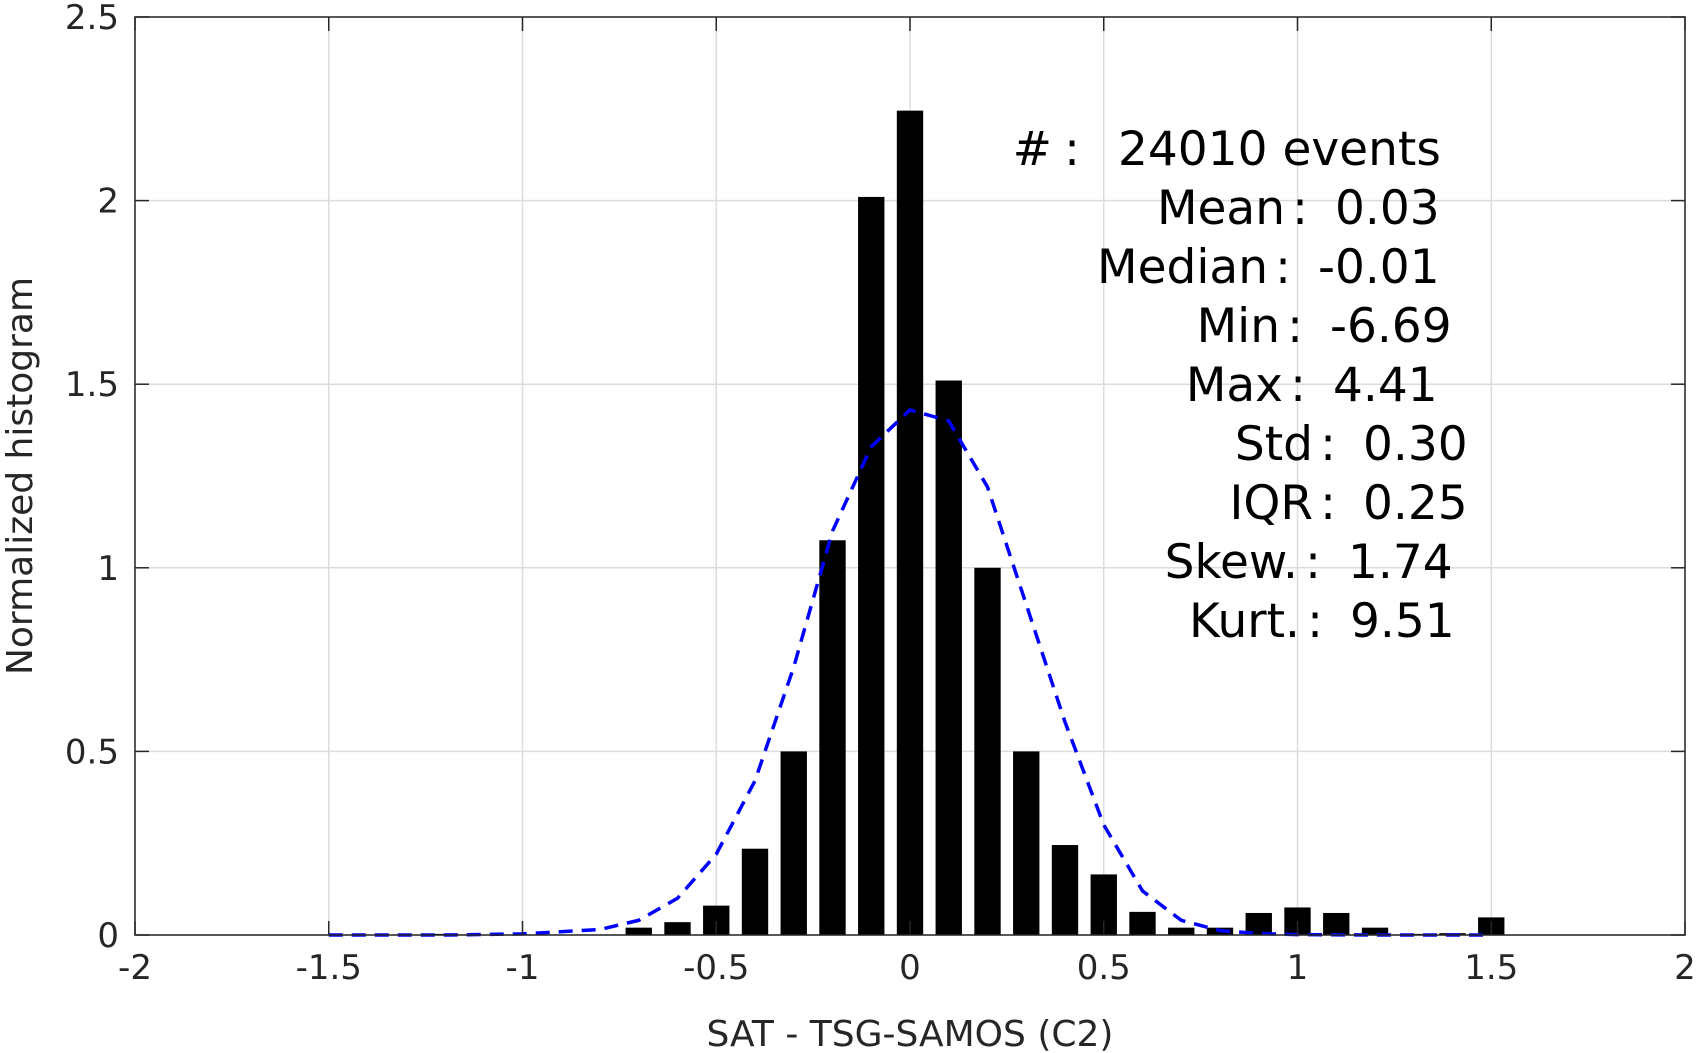  Describe the element at coordinates (910, 1033) in the screenshot. I see `x-axis-label: SAT - TSG-SAMOS (C2)` at that location.